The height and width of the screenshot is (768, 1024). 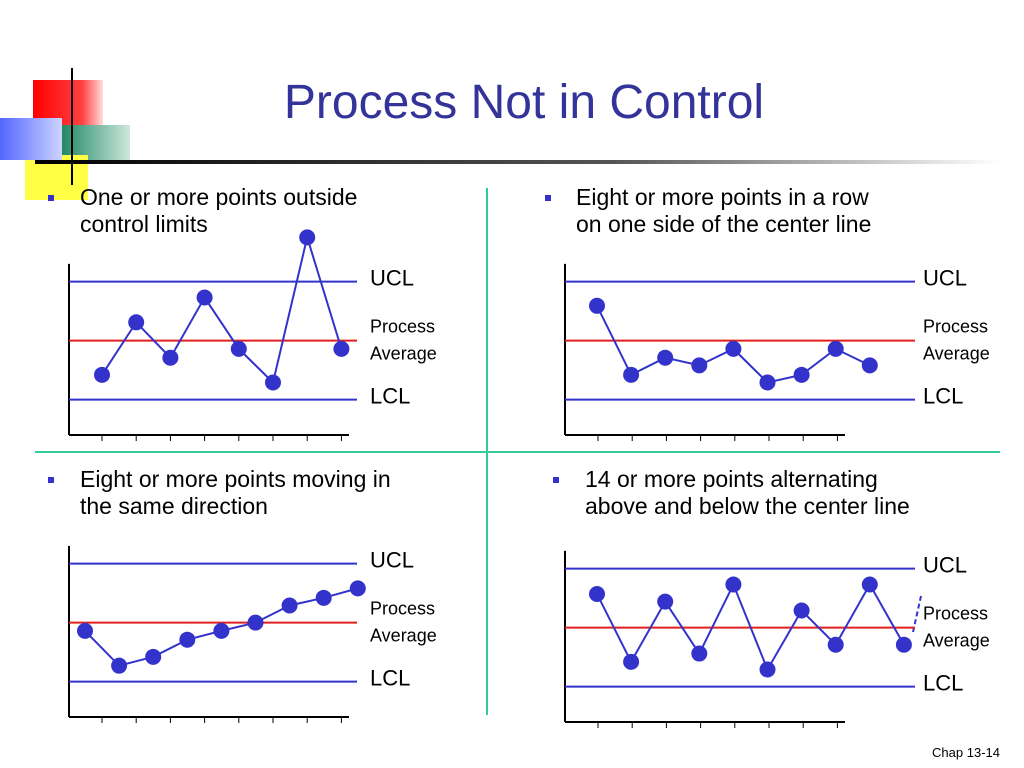 What do you see at coordinates (144, 224) in the screenshot?
I see `subtitle: control limits` at bounding box center [144, 224].